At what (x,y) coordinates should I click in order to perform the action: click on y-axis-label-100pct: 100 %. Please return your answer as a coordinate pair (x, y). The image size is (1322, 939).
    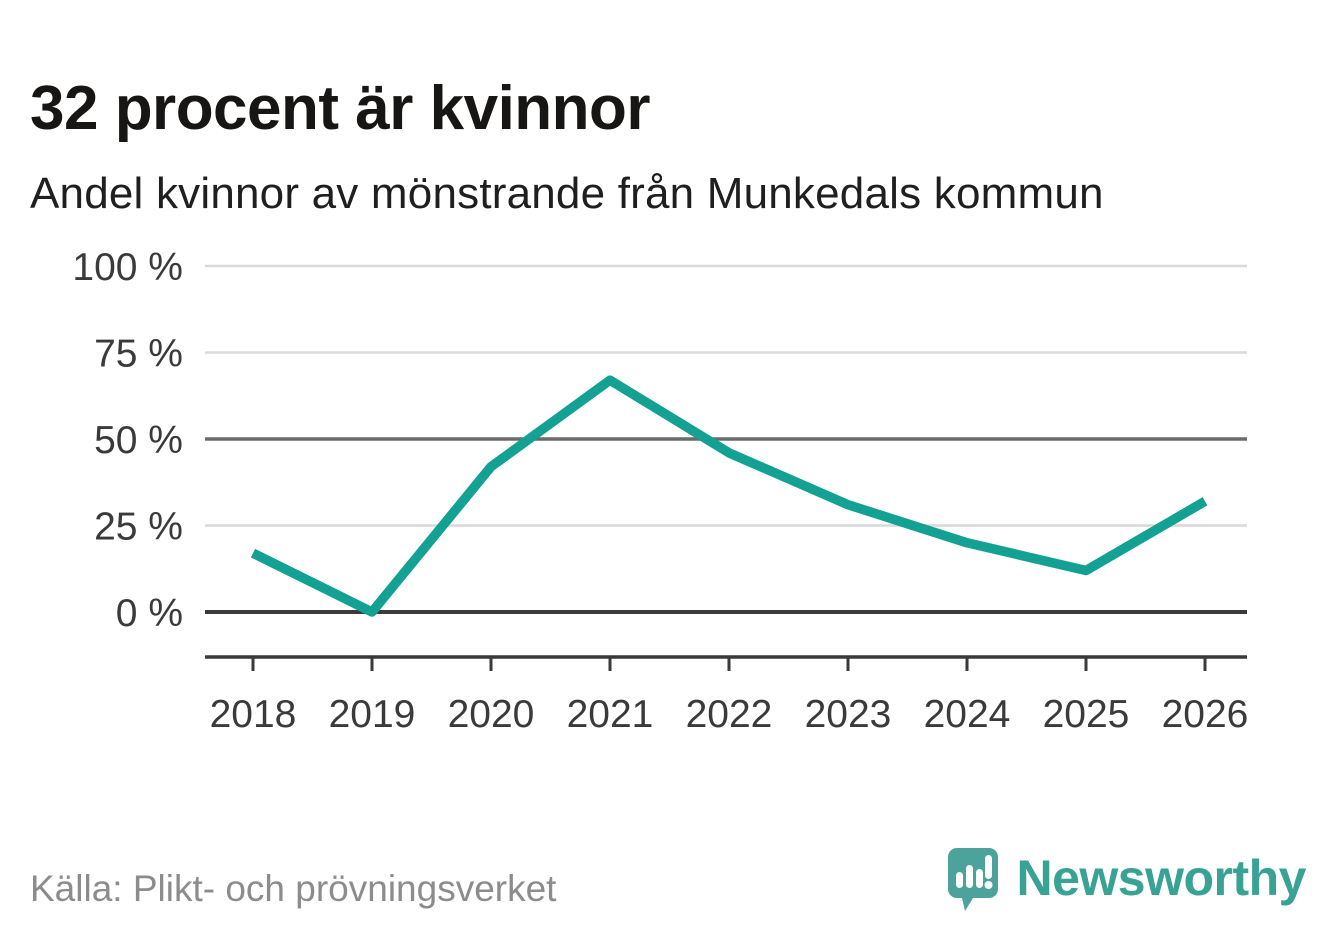
    Looking at the image, I should click on (127, 267).